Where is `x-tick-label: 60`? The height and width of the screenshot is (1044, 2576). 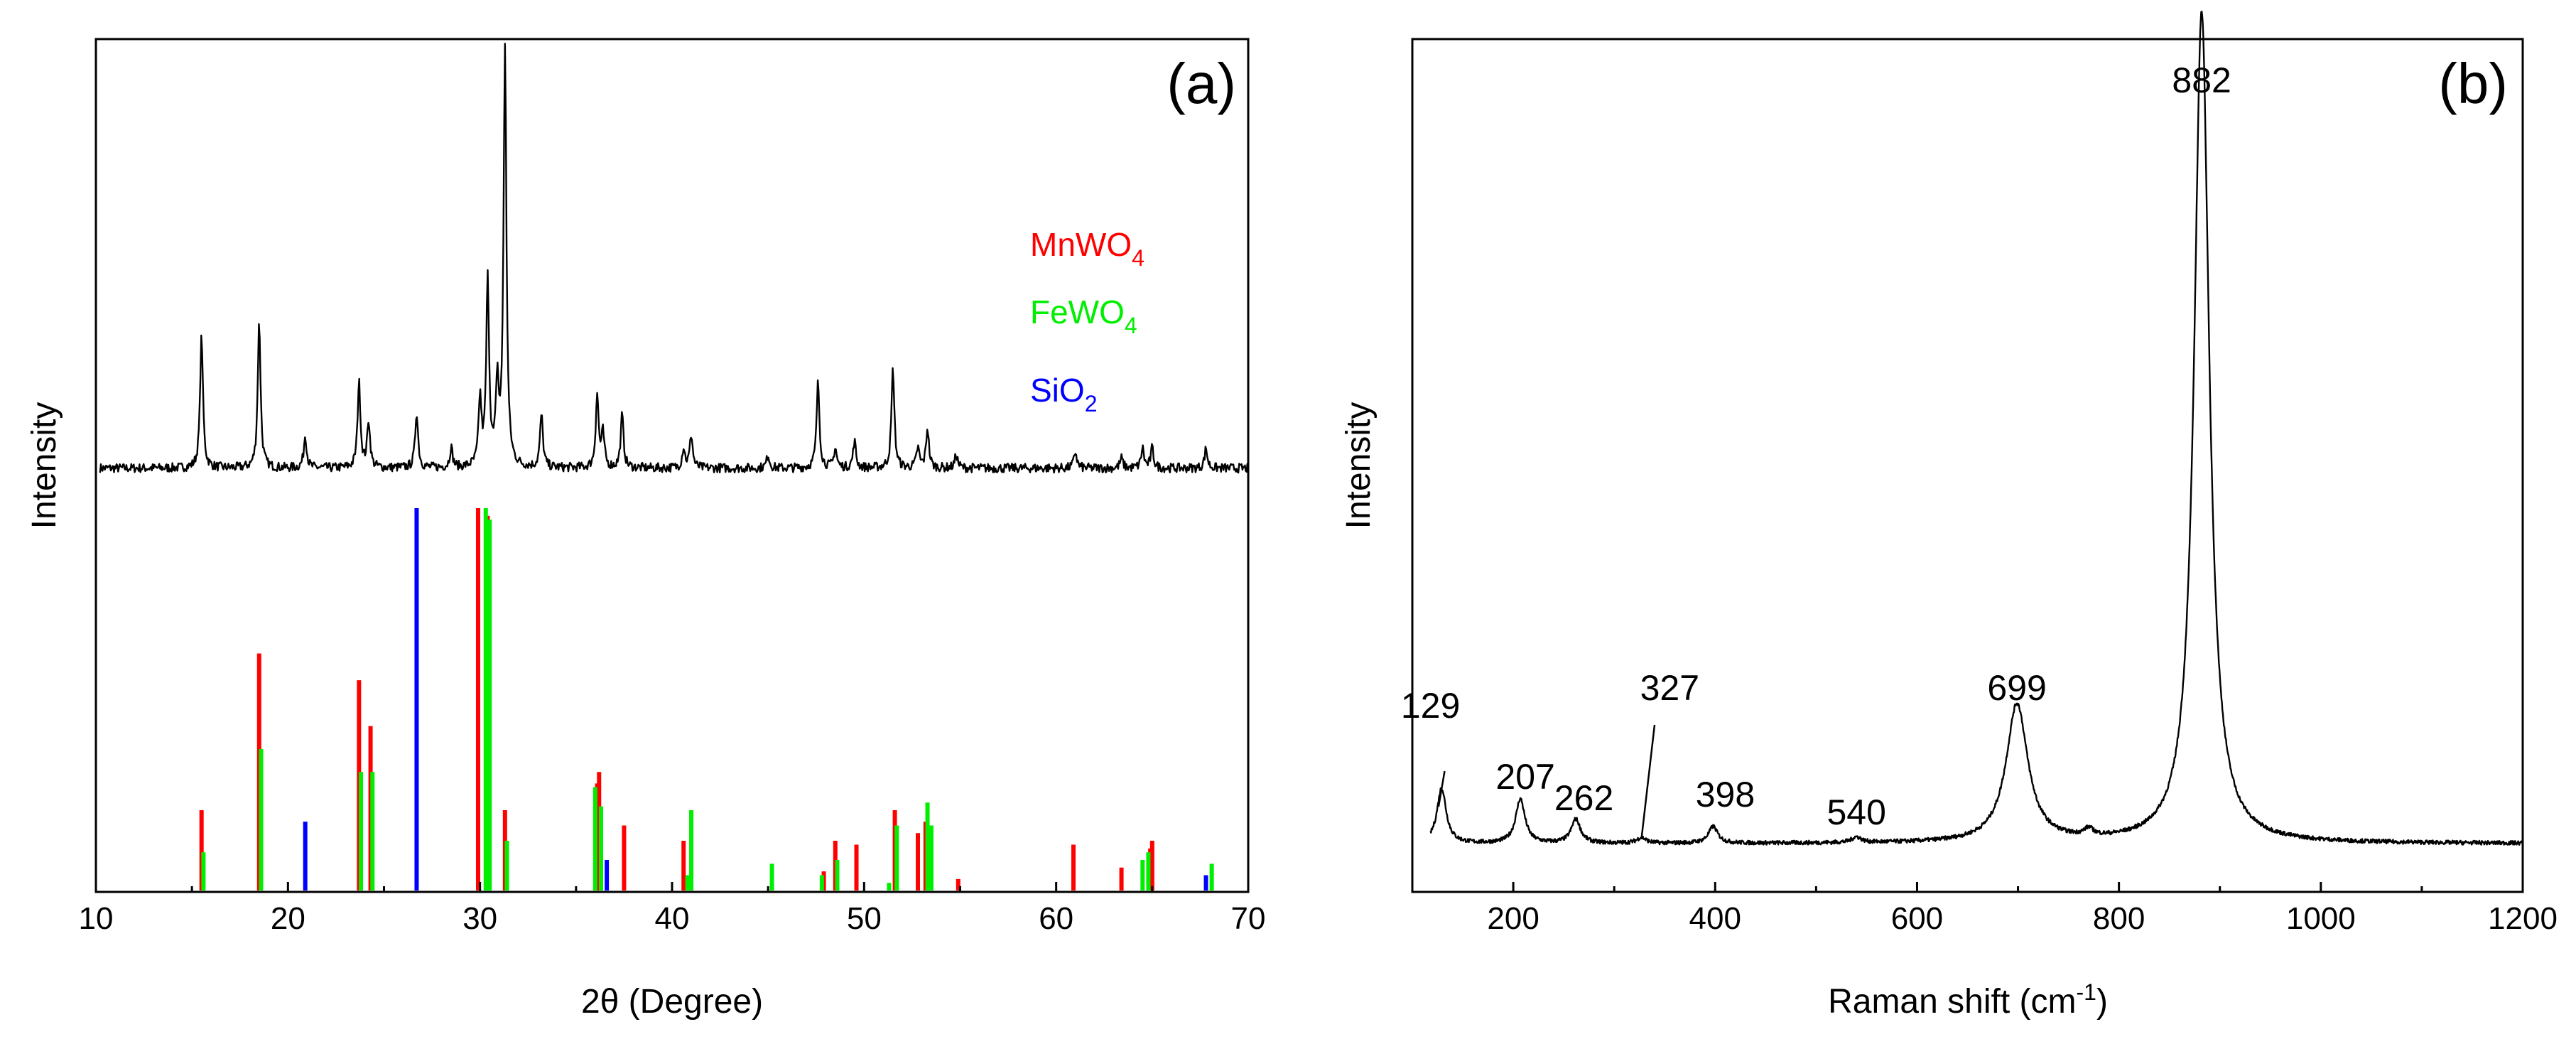
x-tick-label: 60 is located at coordinates (1056, 919).